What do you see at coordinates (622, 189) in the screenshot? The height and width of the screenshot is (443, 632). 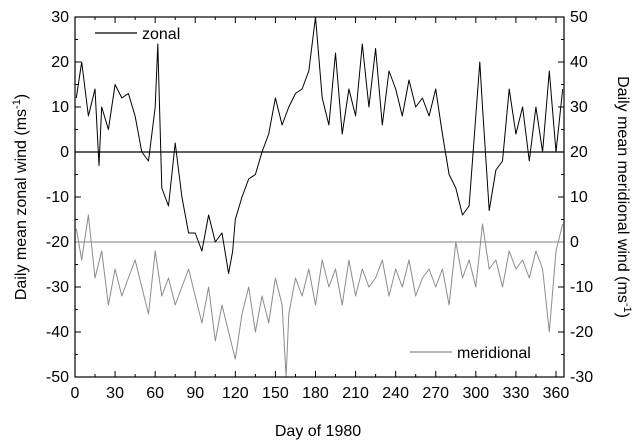 I see `y-axis-right-title-main: Daily mean meridional wind (ms` at bounding box center [622, 189].